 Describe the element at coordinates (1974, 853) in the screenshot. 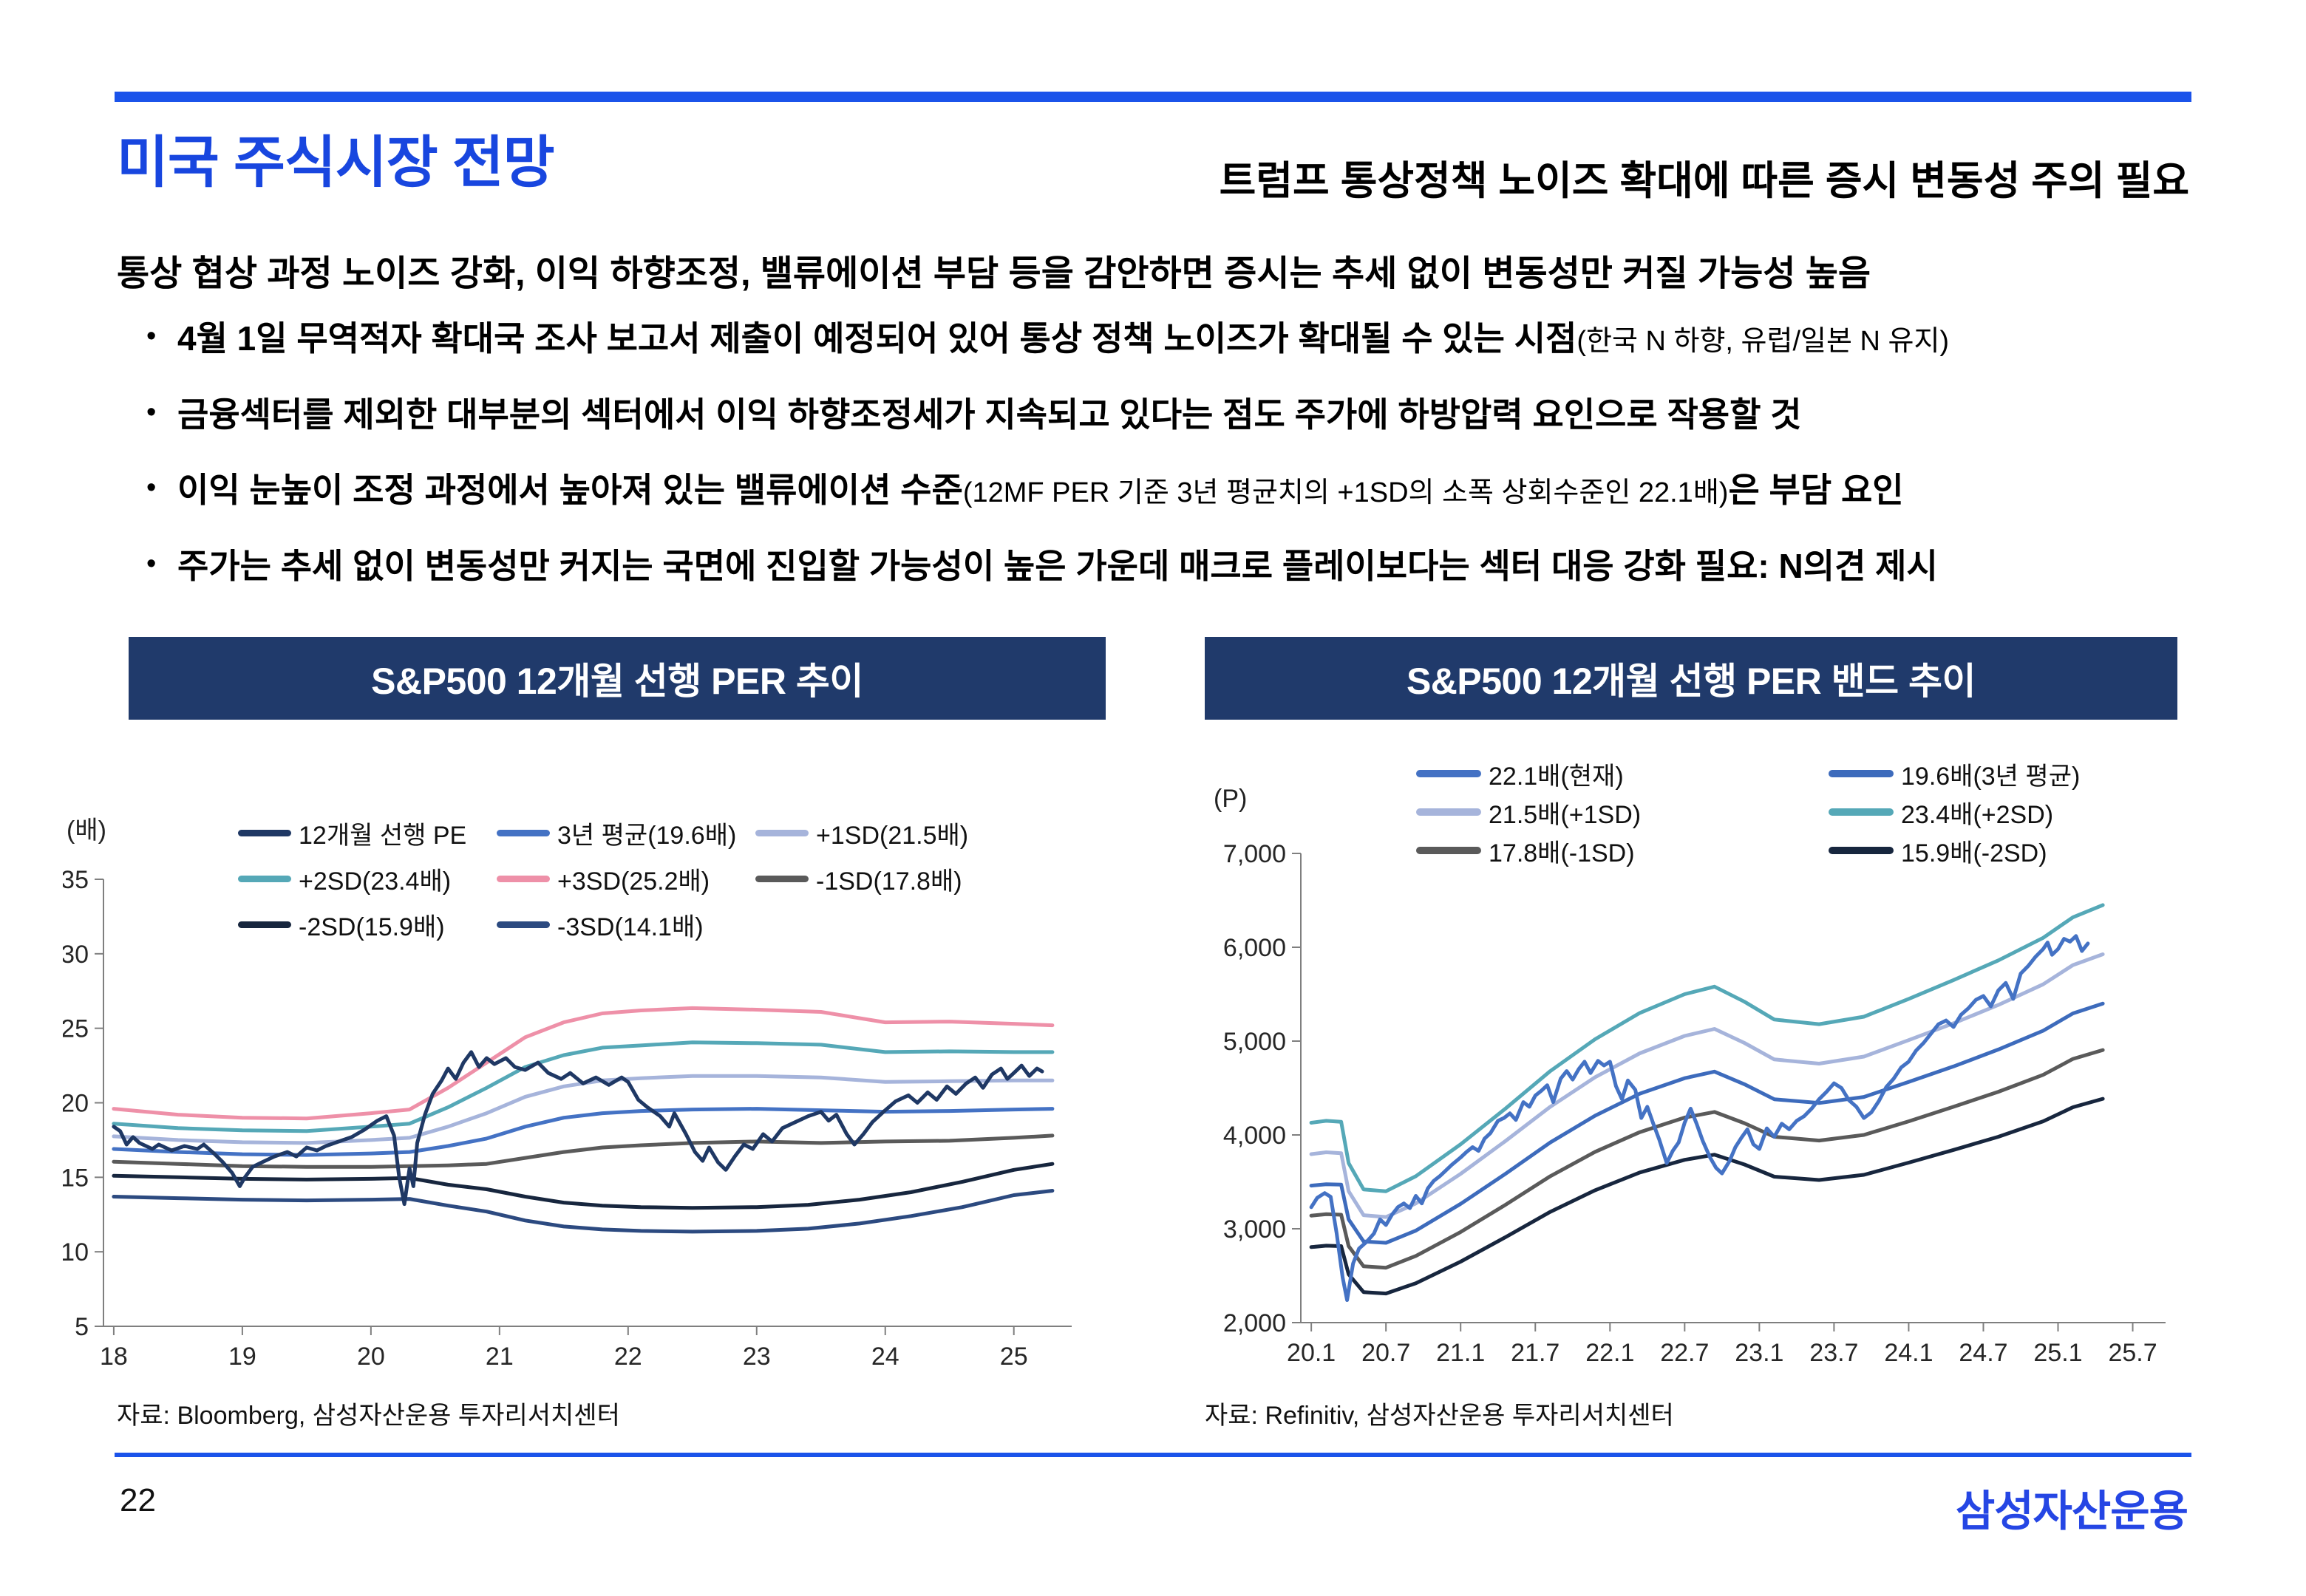

I see `legend-label: 15.9배(-2SD)` at that location.